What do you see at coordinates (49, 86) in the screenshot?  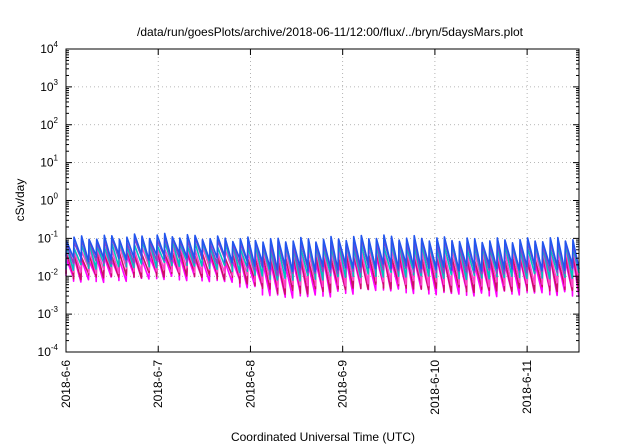 I see `y-tick-label: 10³` at bounding box center [49, 86].